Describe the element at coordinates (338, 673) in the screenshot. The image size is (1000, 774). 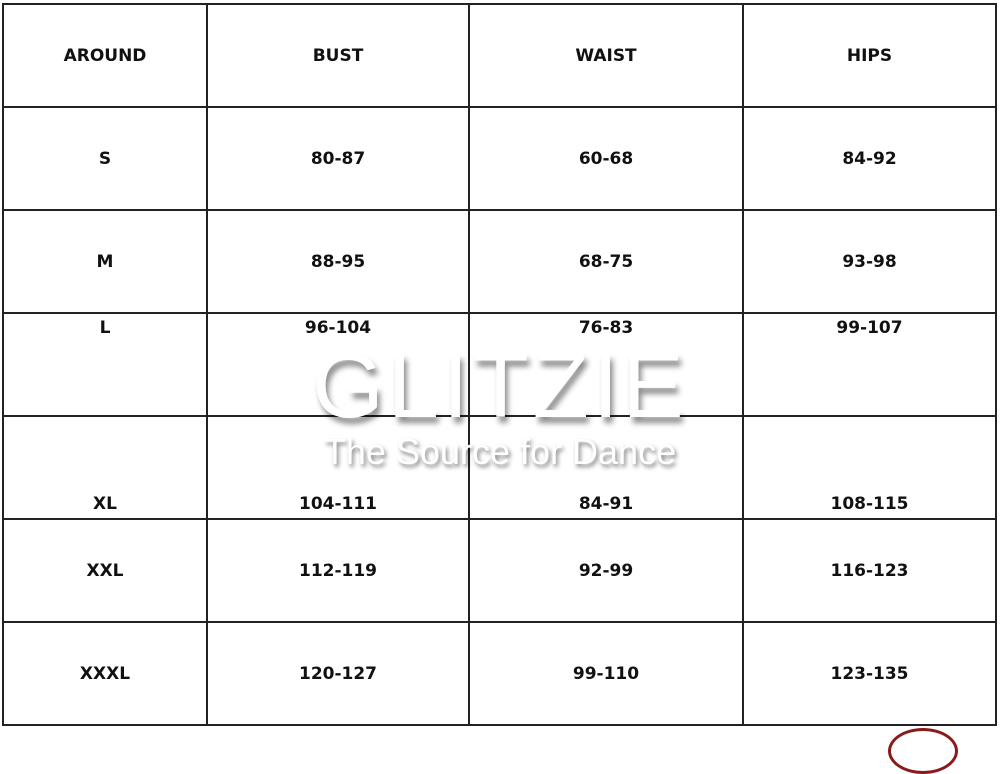
I see `bust-cell: 120-127` at that location.